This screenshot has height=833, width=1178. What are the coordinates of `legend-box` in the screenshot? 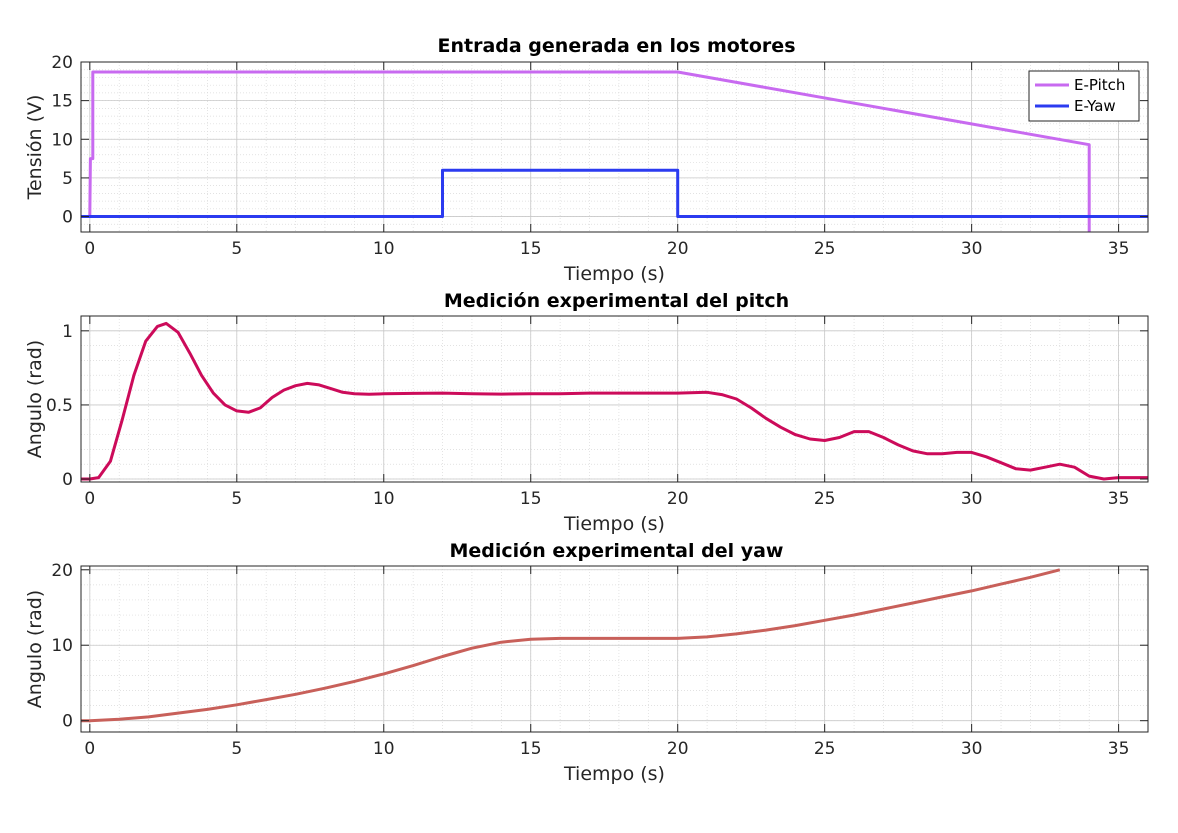 It's located at (1084, 96).